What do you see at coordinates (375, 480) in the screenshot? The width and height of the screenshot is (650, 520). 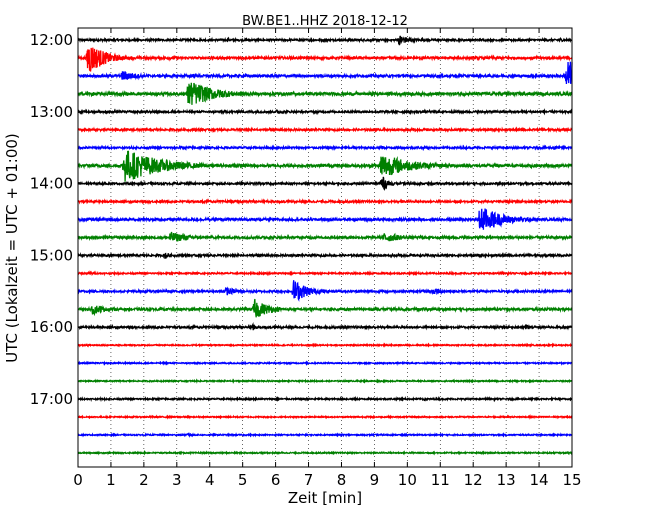 I see `x-tick-label: 9` at bounding box center [375, 480].